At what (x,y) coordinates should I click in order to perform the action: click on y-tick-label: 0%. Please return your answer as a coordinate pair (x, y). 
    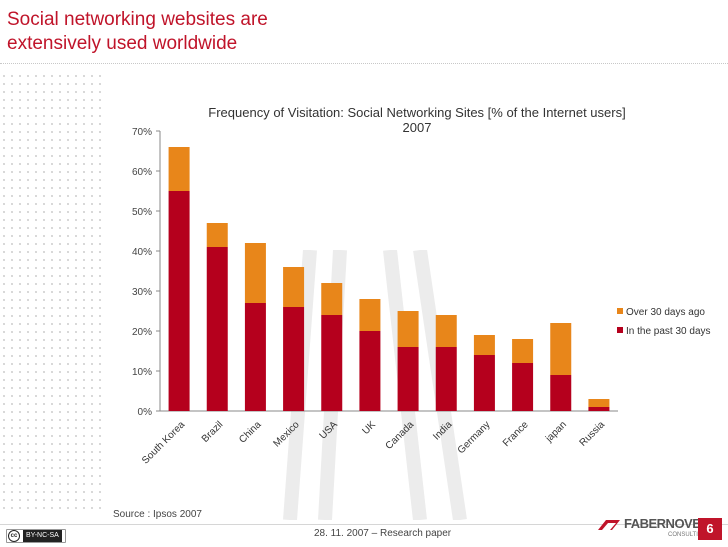
    Looking at the image, I should click on (145, 412).